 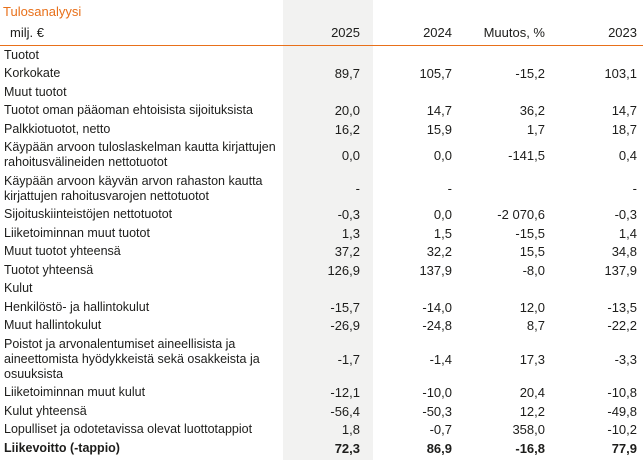 What do you see at coordinates (435, 270) in the screenshot?
I see `cell-2024: 137,9` at bounding box center [435, 270].